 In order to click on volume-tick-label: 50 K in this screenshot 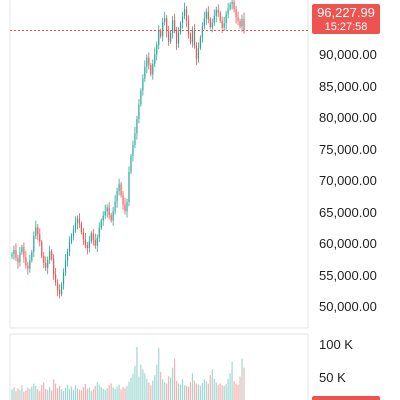, I will do `click(332, 377)`.